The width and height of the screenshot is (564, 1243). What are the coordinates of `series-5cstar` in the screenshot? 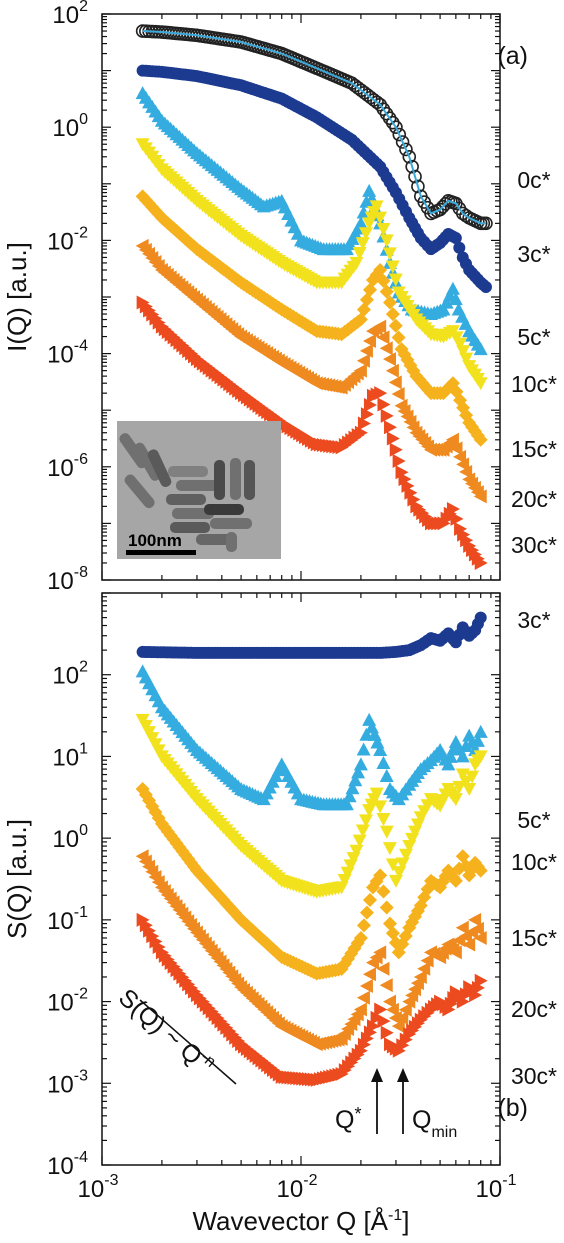 It's located at (311, 221).